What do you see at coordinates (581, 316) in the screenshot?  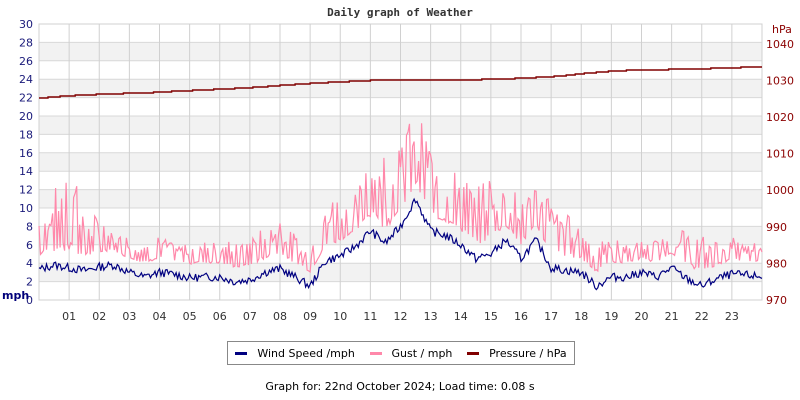 I see `x-tick: 18` at bounding box center [581, 316].